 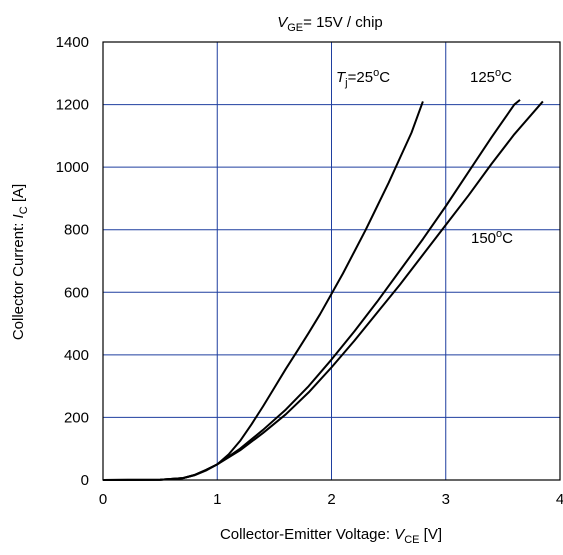 What do you see at coordinates (331, 499) in the screenshot?
I see `x-tick-label: 2` at bounding box center [331, 499].